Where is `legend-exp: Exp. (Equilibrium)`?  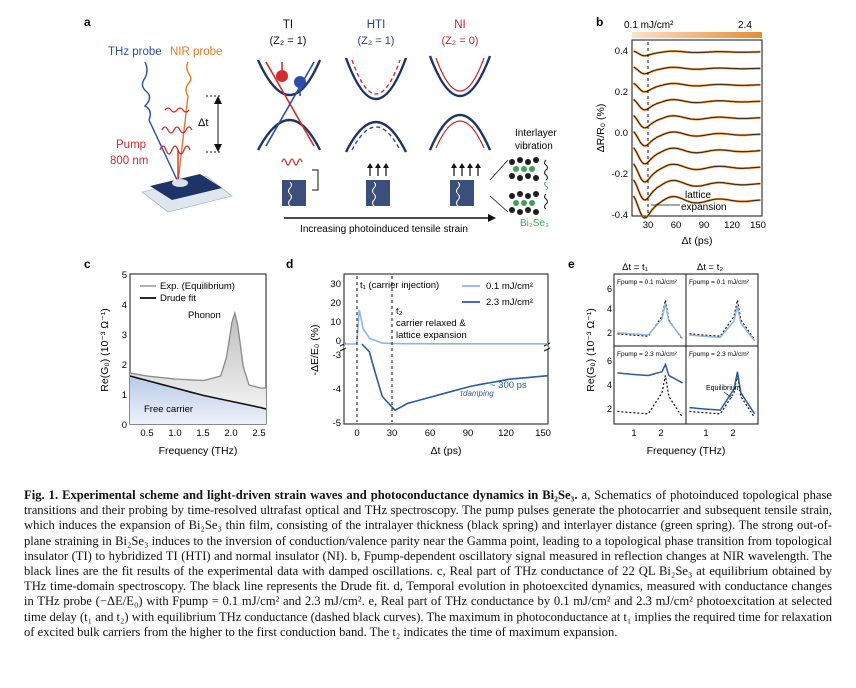 legend-exp: Exp. (Equilibrium) is located at coordinates (197, 286).